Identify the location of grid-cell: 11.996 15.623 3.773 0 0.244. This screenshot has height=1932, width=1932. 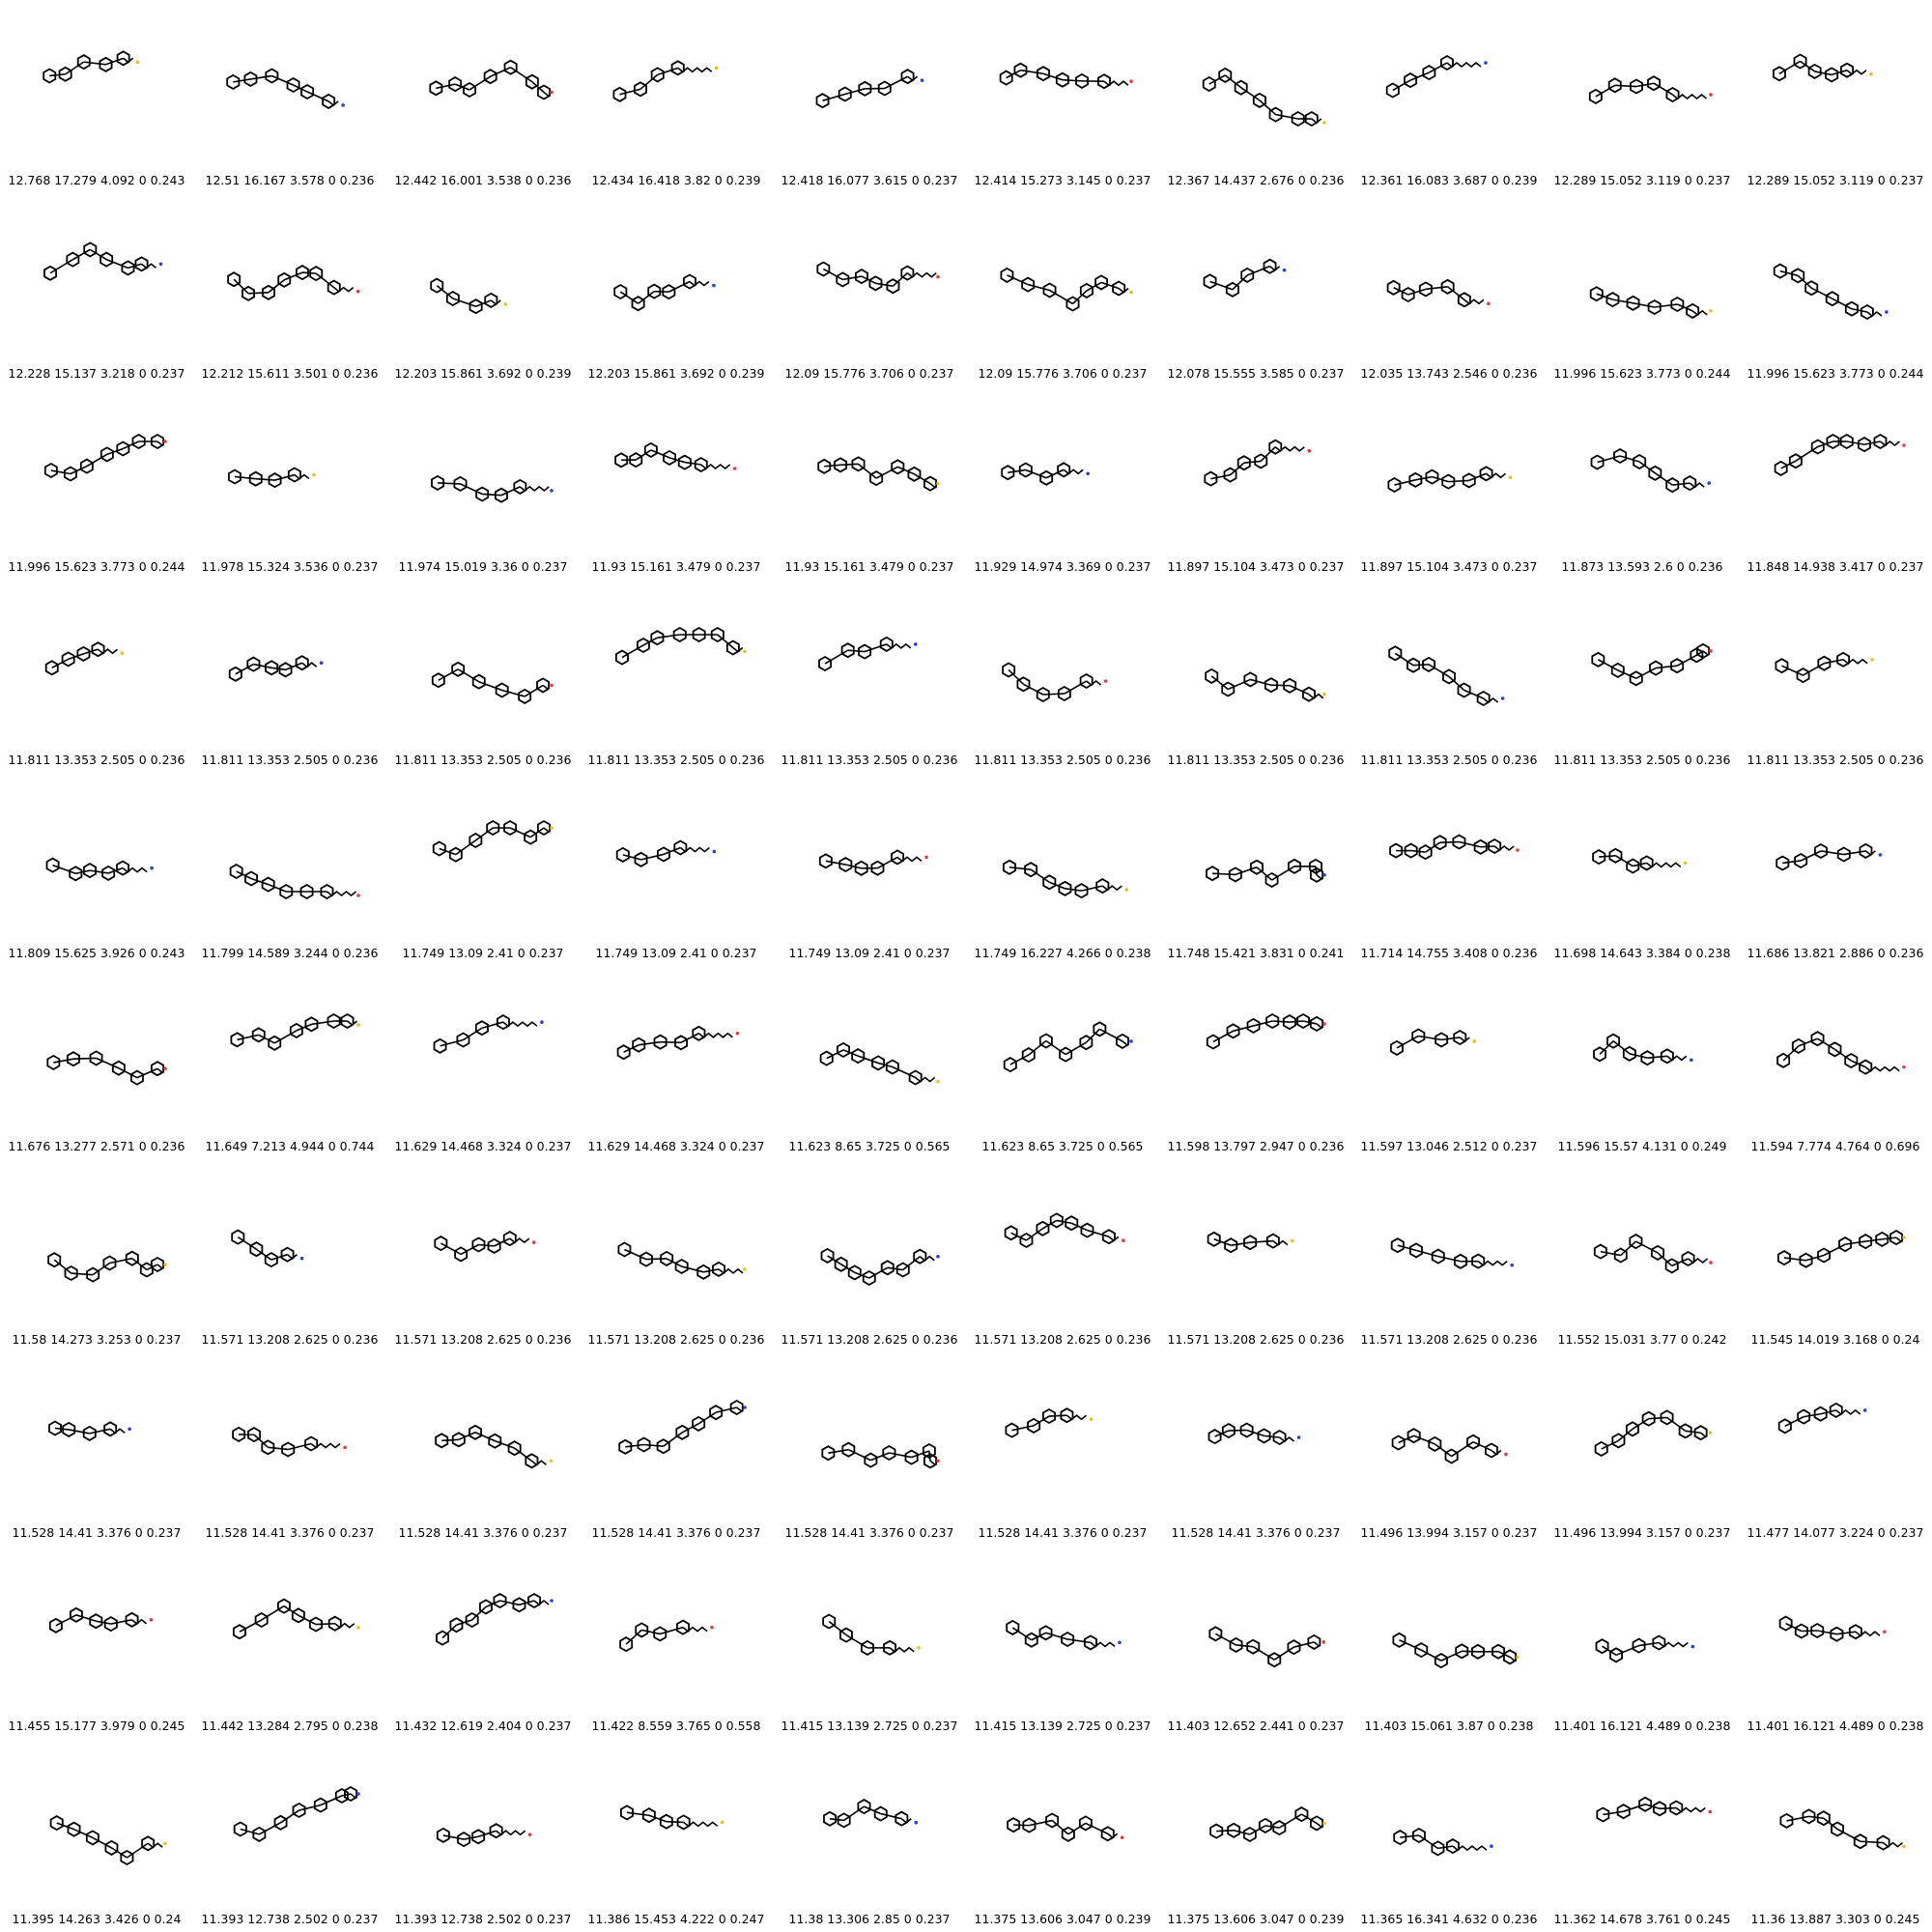
(1835, 289).